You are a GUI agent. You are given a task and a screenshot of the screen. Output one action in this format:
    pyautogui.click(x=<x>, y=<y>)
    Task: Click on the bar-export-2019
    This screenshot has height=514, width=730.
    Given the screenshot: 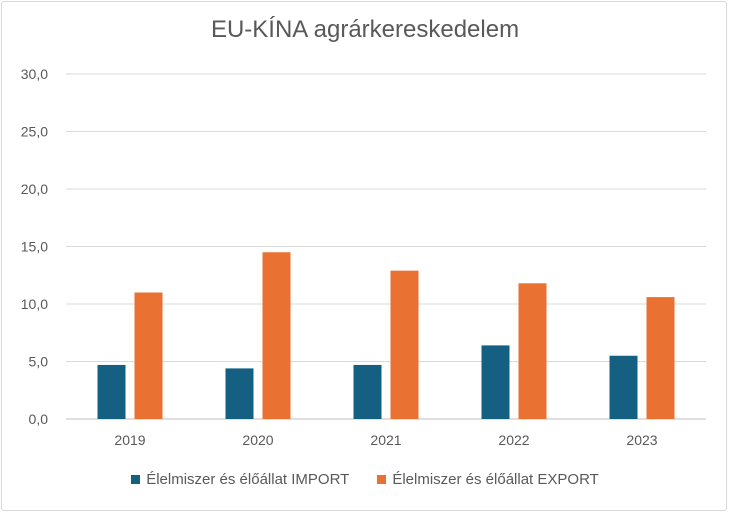 What is the action you would take?
    pyautogui.click(x=148, y=355)
    